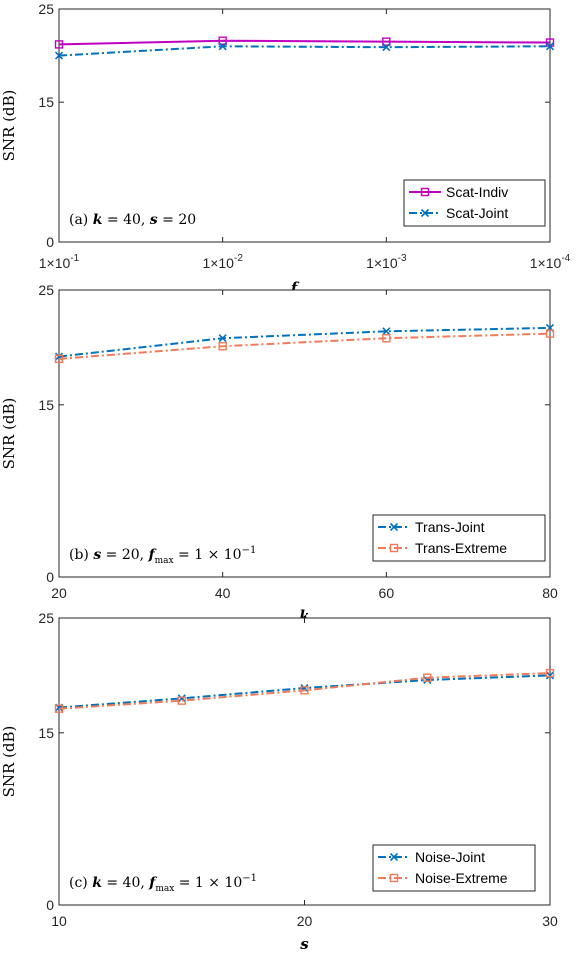 The width and height of the screenshot is (582, 954). Describe the element at coordinates (162, 555) in the screenshot. I see `panel-annotation: (b) s = 20, fmax = 1 × 10−1` at that location.